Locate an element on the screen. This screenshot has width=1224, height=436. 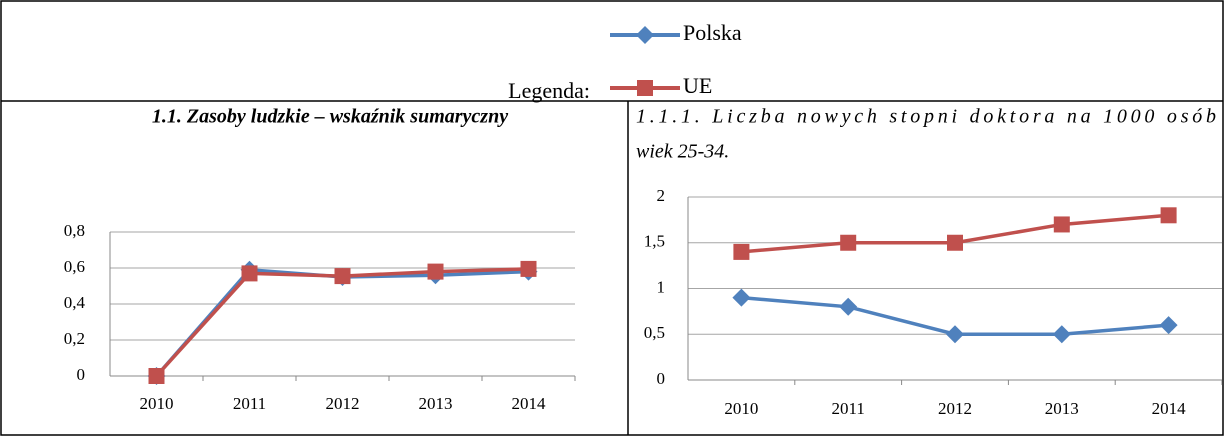
y-tick-label: 0,6 is located at coordinates (74, 266).